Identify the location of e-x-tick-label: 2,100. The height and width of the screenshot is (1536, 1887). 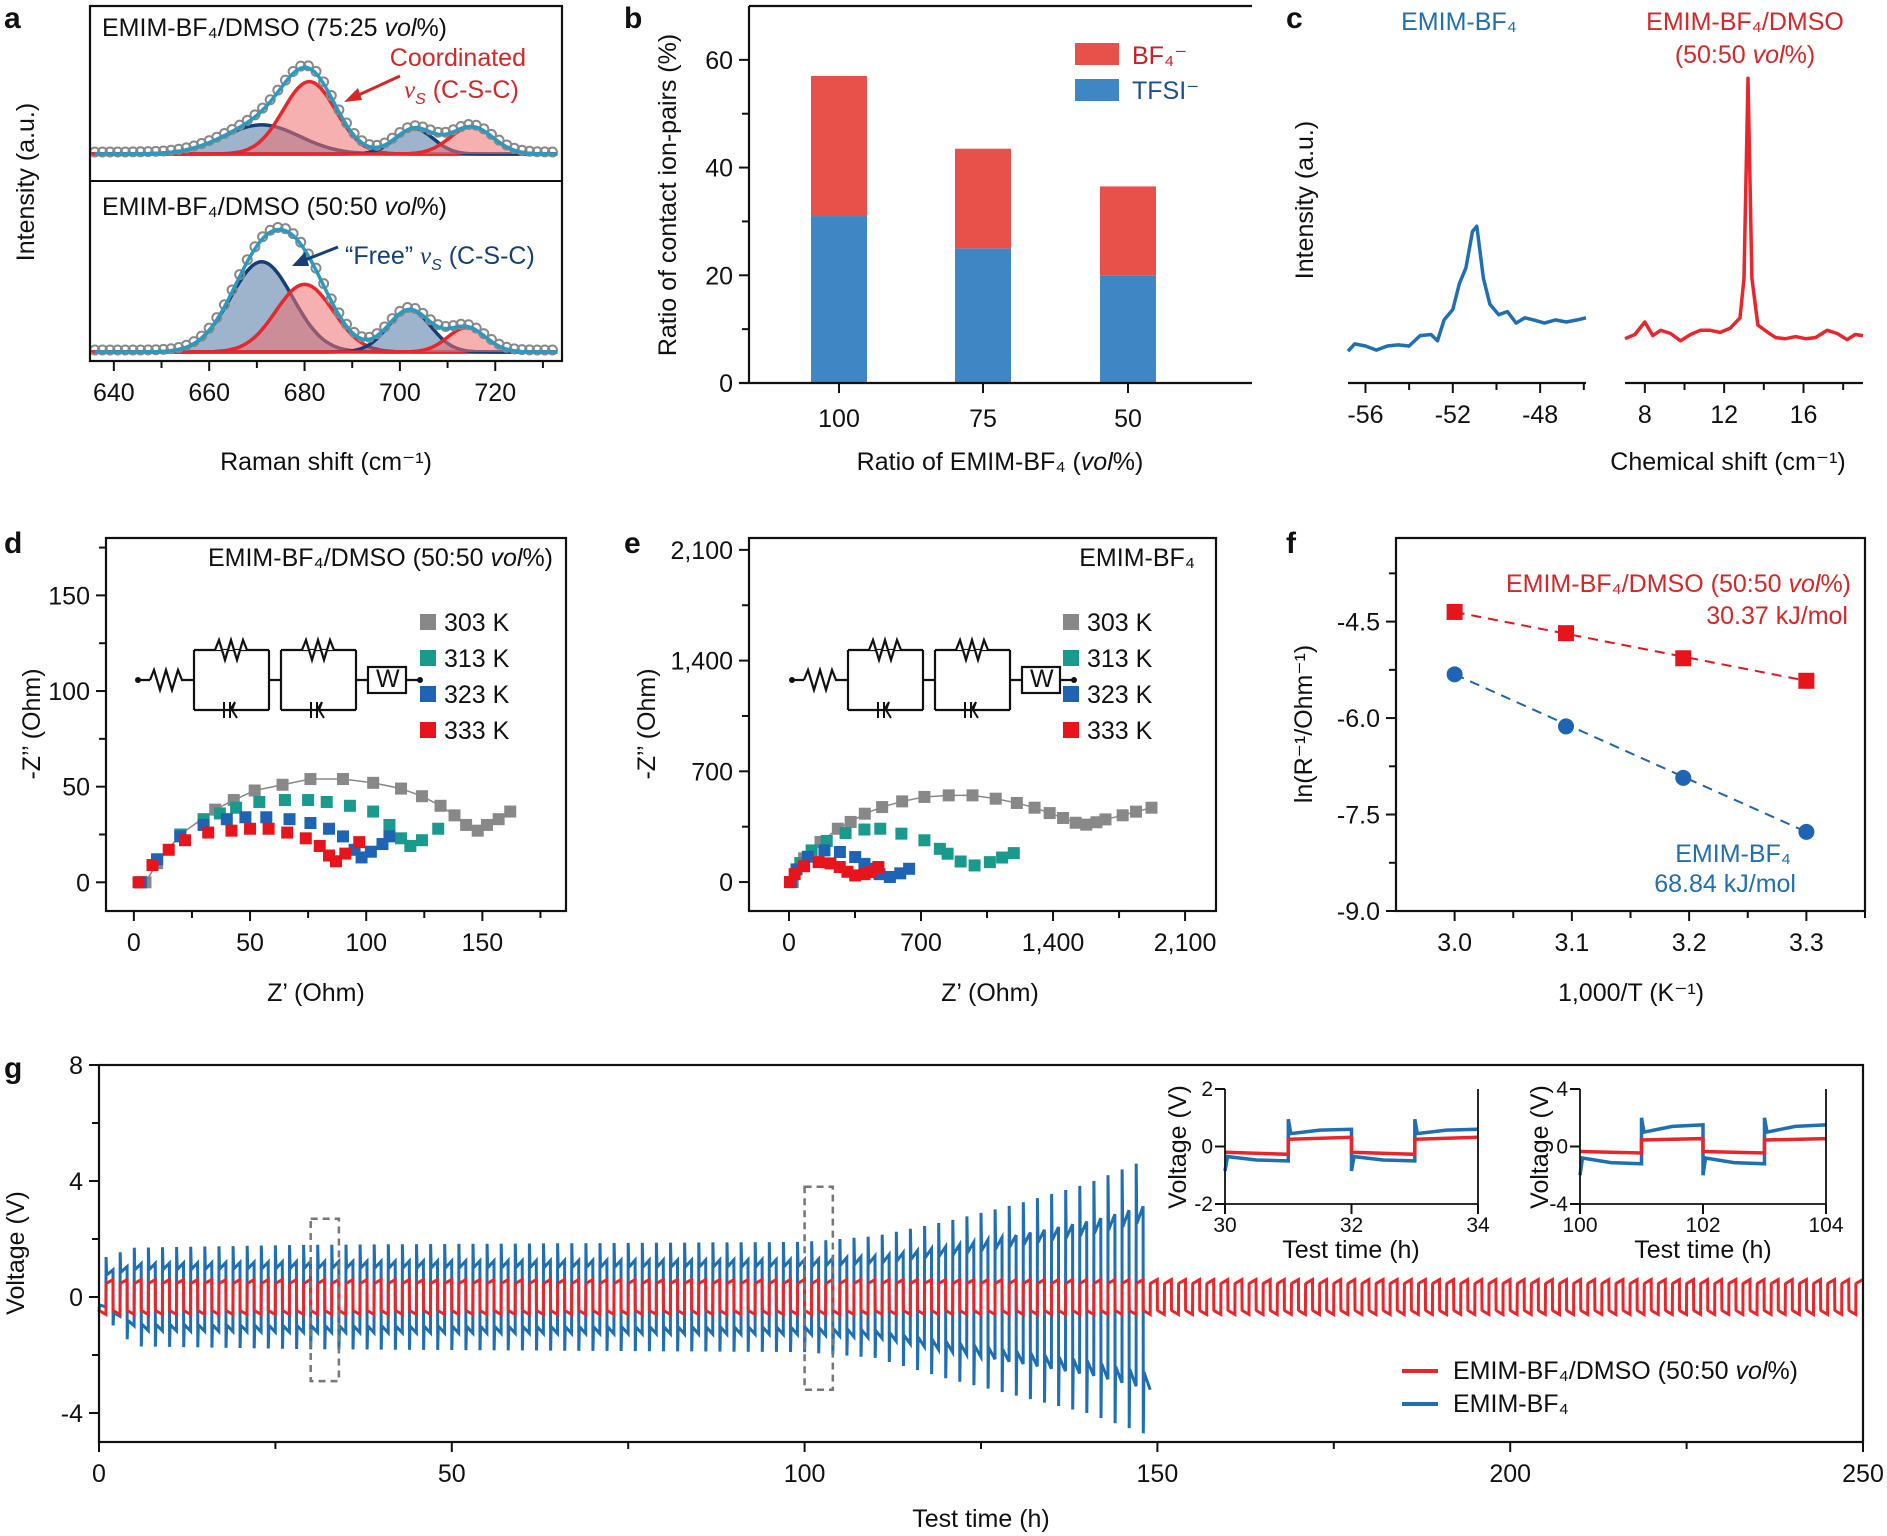
(1185, 943).